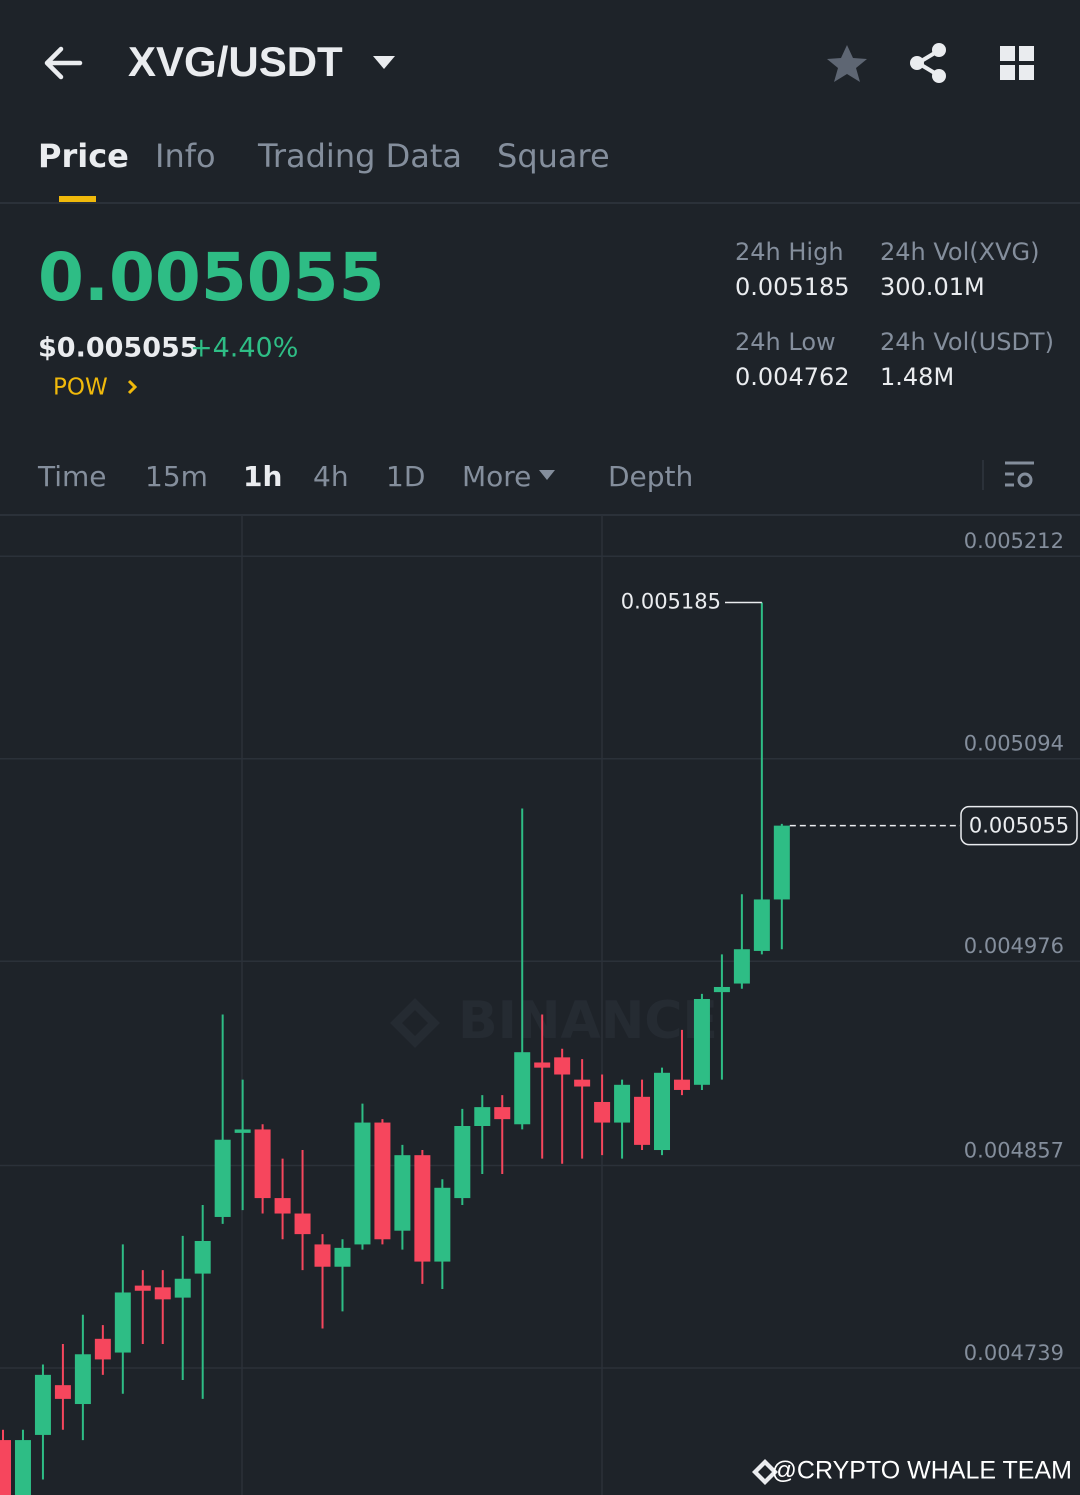 The width and height of the screenshot is (1080, 1495). I want to click on last-price: 0.005055, so click(211, 277).